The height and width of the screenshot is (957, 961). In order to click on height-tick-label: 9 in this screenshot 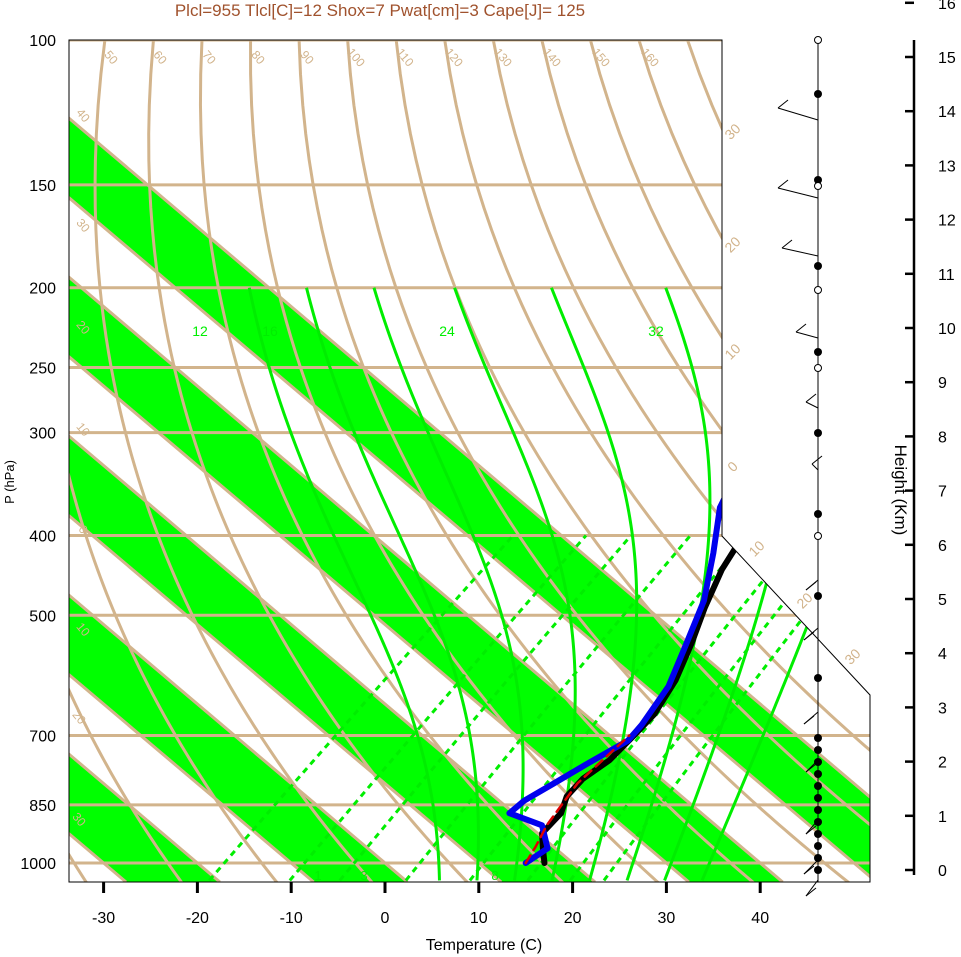, I will do `click(942, 383)`.